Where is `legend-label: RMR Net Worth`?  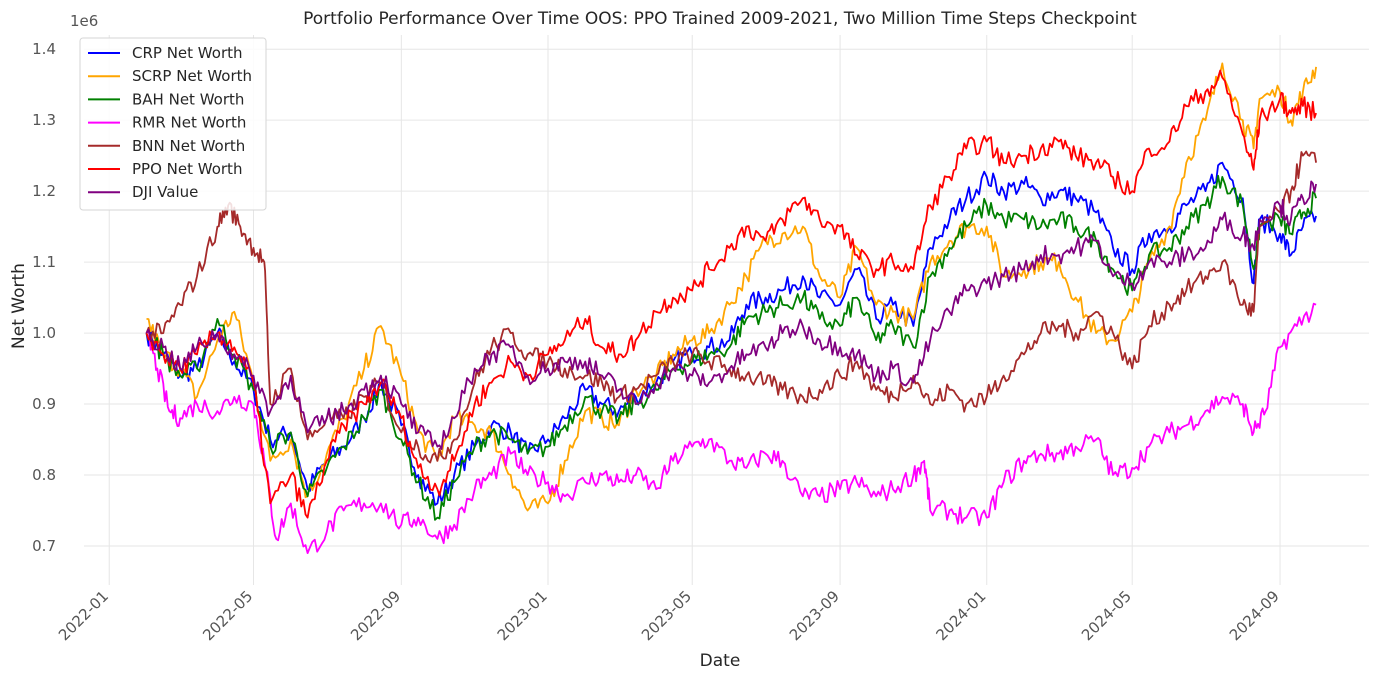
legend-label: RMR Net Worth is located at coordinates (189, 123).